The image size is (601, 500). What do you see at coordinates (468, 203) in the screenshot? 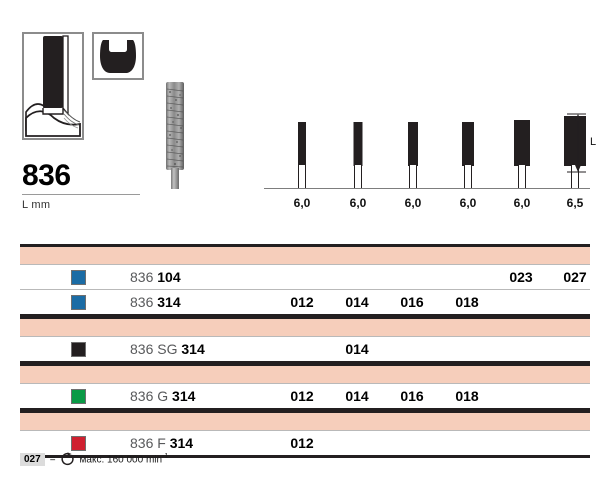
I see `profile-length-018: 6,0` at bounding box center [468, 203].